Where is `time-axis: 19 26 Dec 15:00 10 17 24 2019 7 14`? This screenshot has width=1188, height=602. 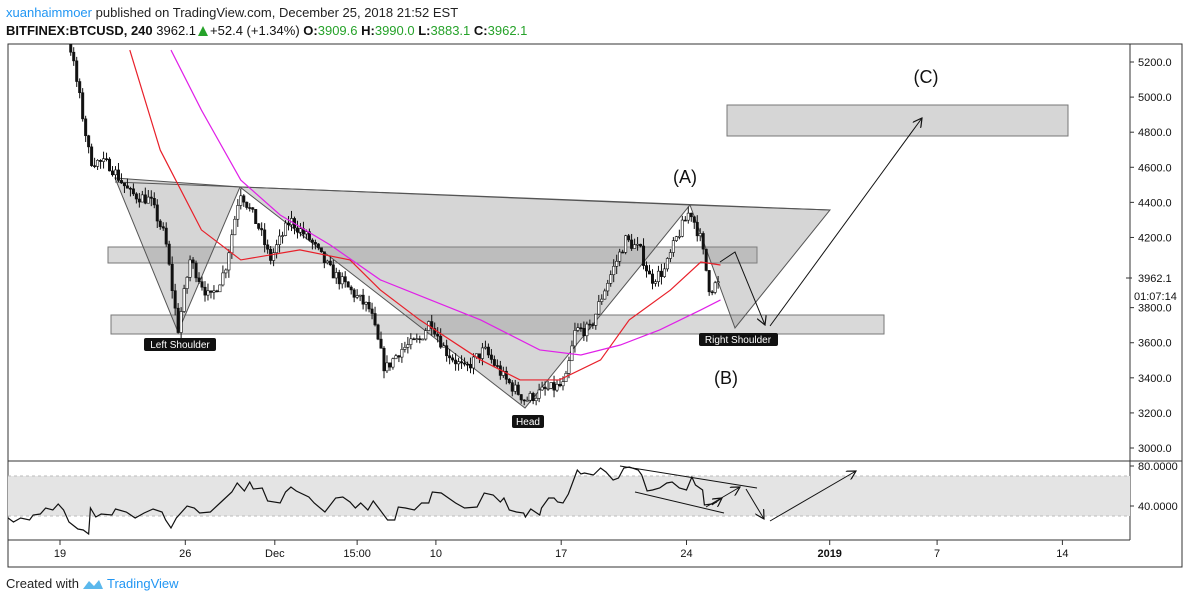
time-axis: 19 26 Dec 15:00 10 17 24 2019 7 14 is located at coordinates (561, 550).